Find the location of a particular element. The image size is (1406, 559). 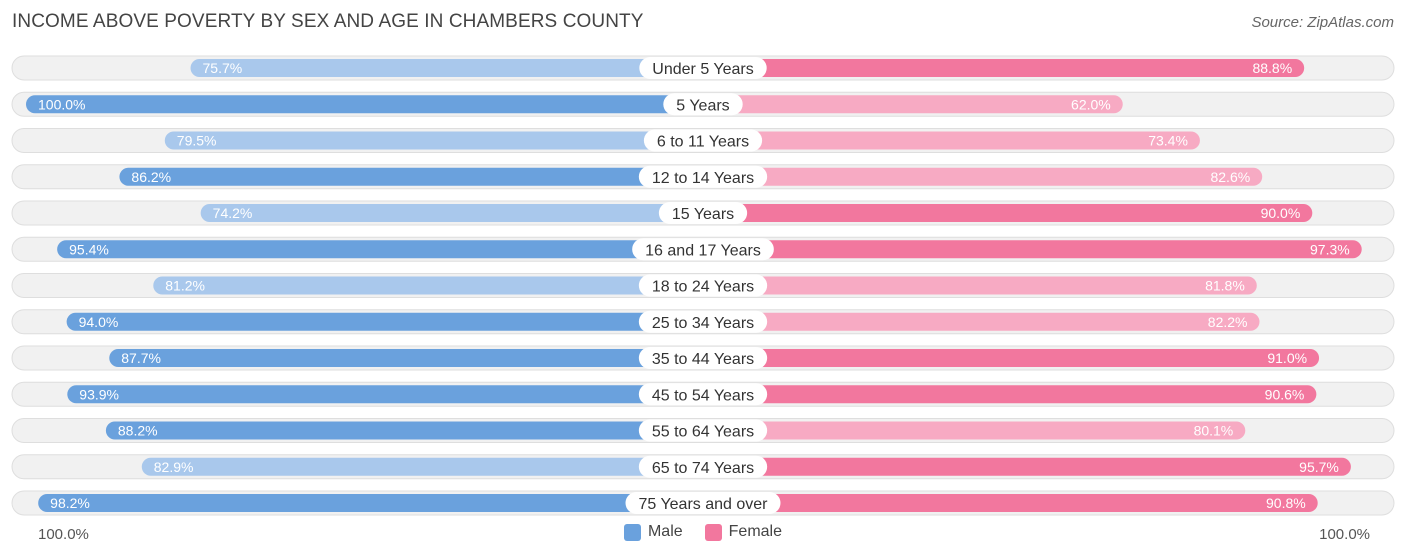

category-label: 65 to 74 Years is located at coordinates (703, 468).